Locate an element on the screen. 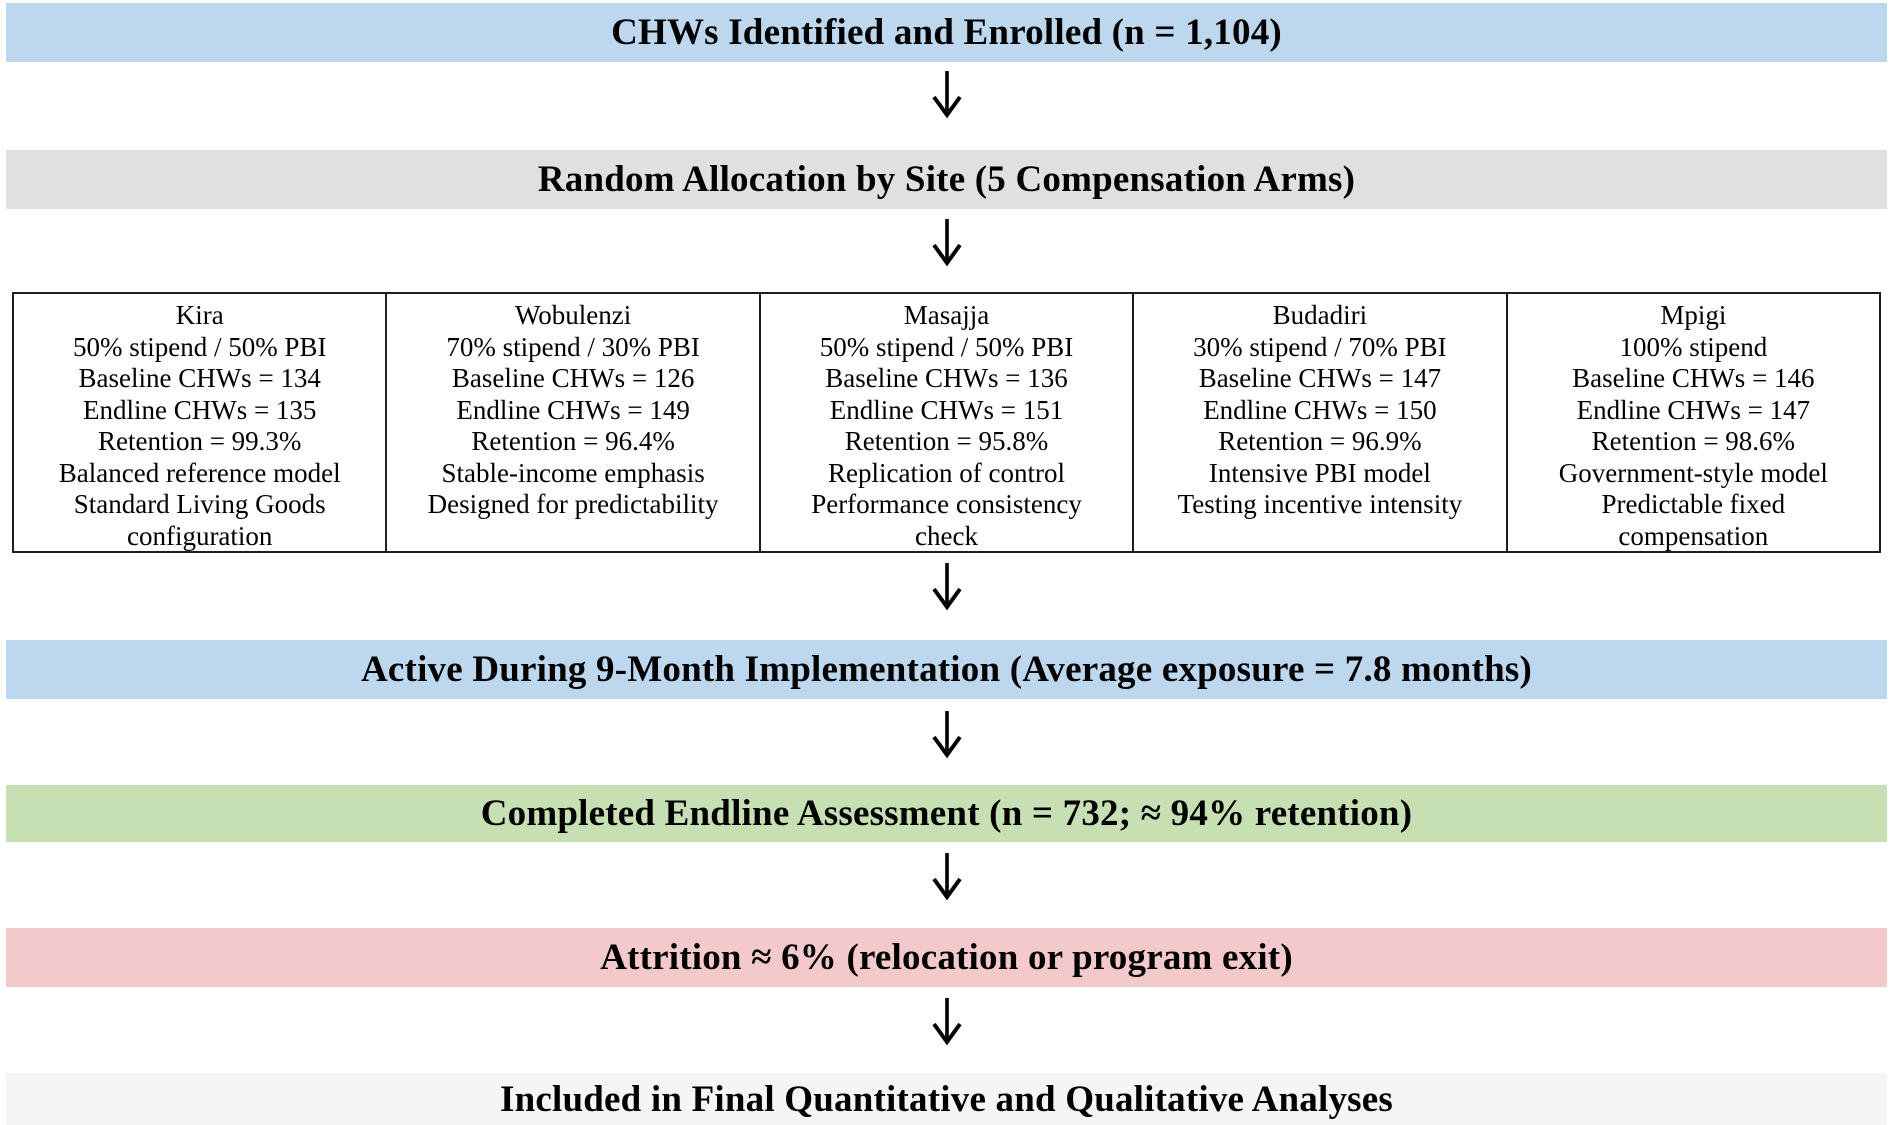 The width and height of the screenshot is (1893, 1125). site-detail-line: Endline CHWs = 149 is located at coordinates (573, 409).